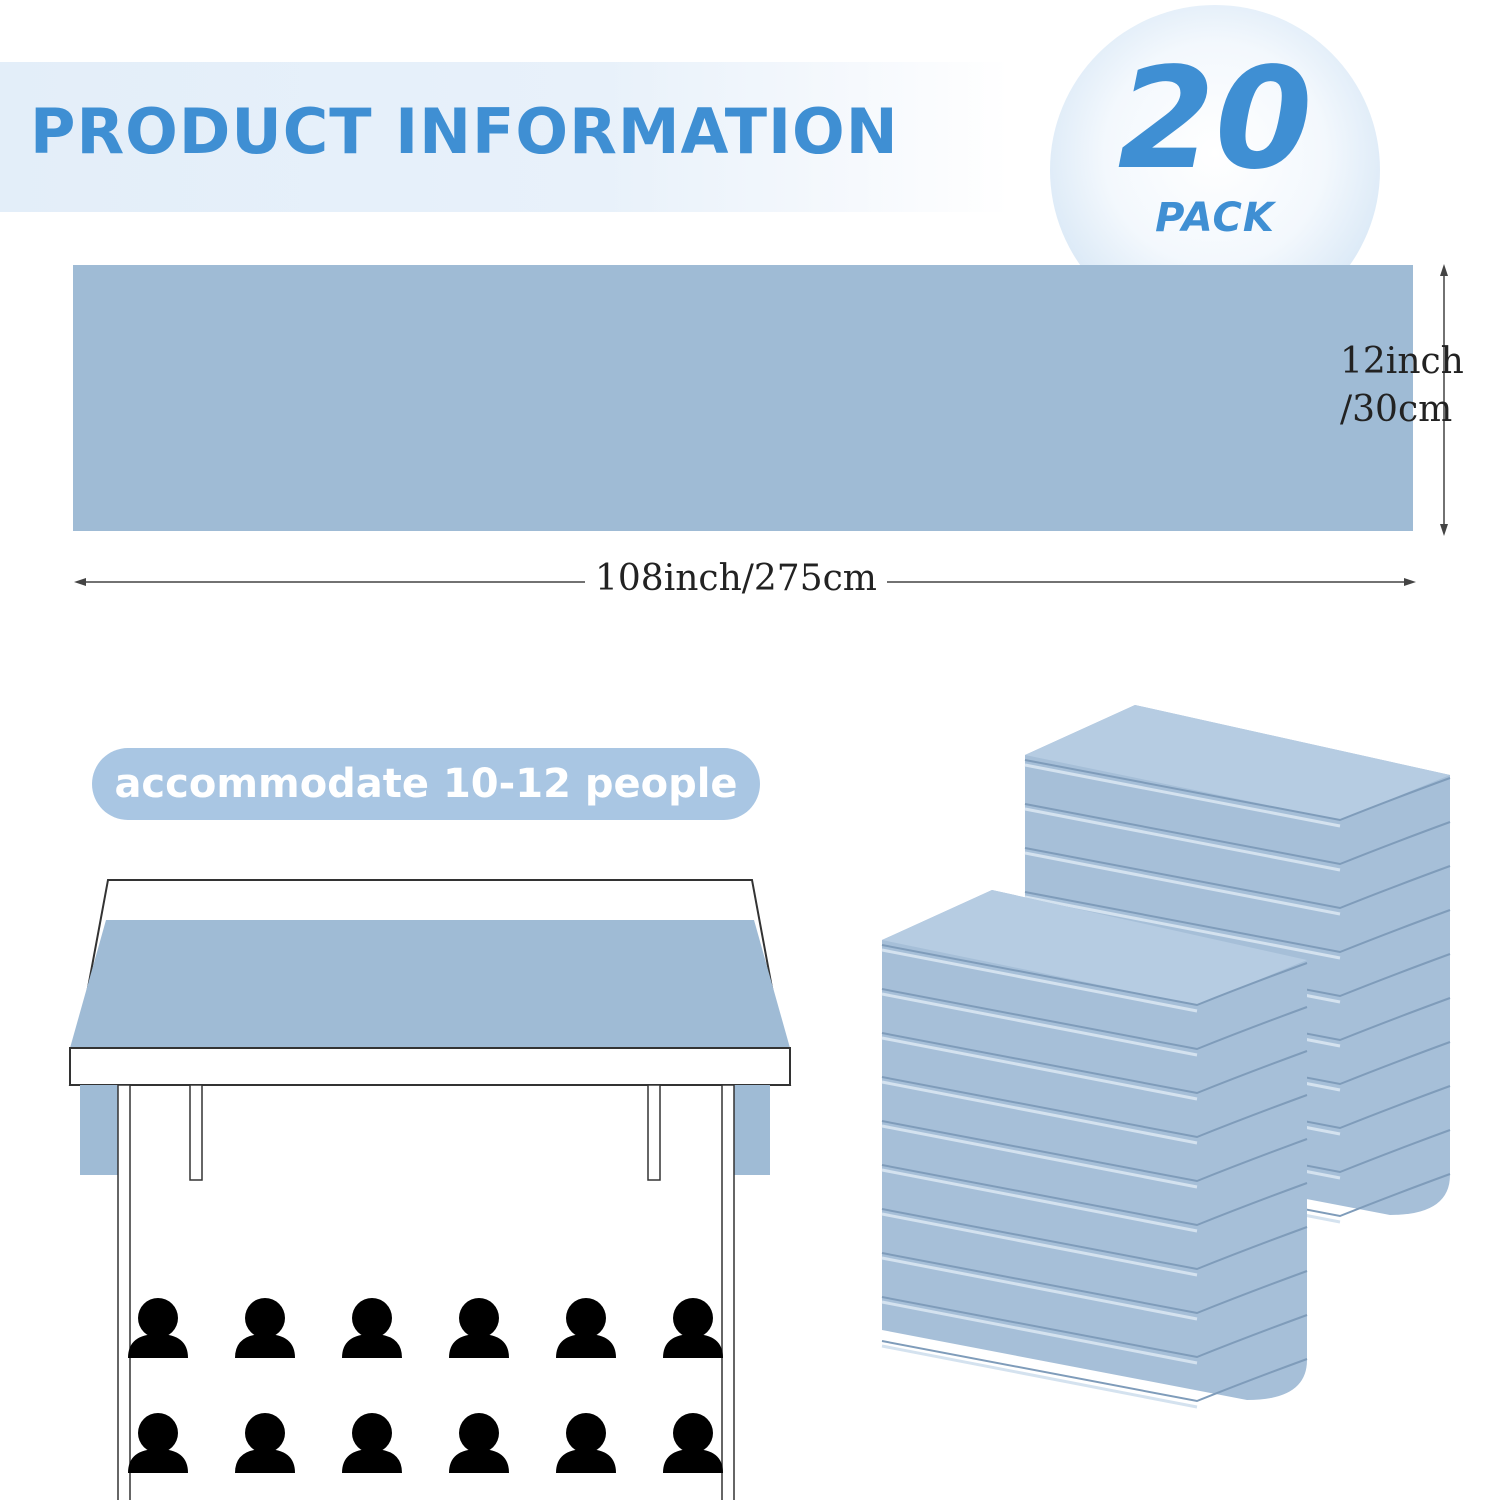 This screenshot has width=1500, height=1500. I want to click on width-label-cm: /30cm, so click(1396, 409).